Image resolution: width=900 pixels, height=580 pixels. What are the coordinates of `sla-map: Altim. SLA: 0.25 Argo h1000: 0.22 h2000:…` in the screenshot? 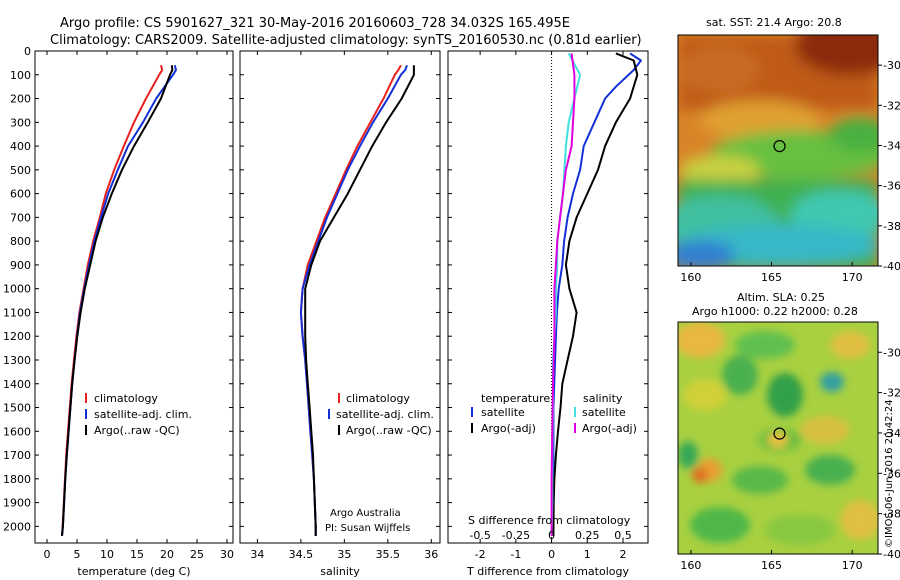 It's located at (788, 431).